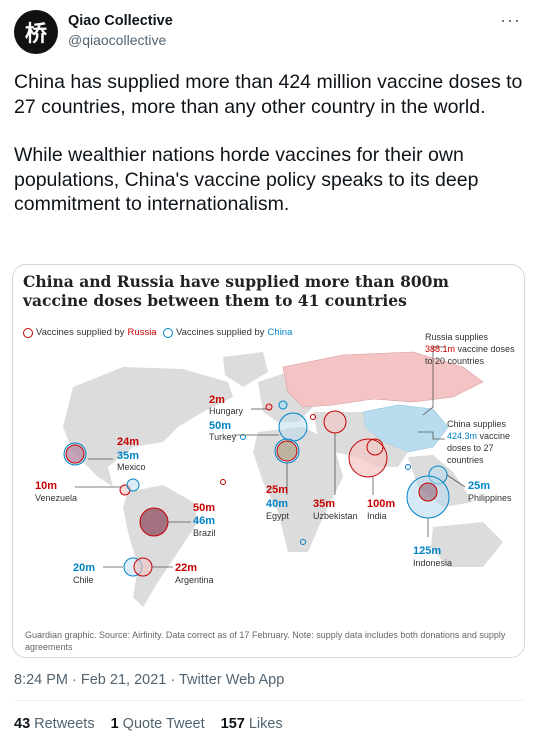 Image resolution: width=537 pixels, height=745 pixels. Describe the element at coordinates (277, 490) in the screenshot. I see `egypt-russia-value: 25m` at that location.